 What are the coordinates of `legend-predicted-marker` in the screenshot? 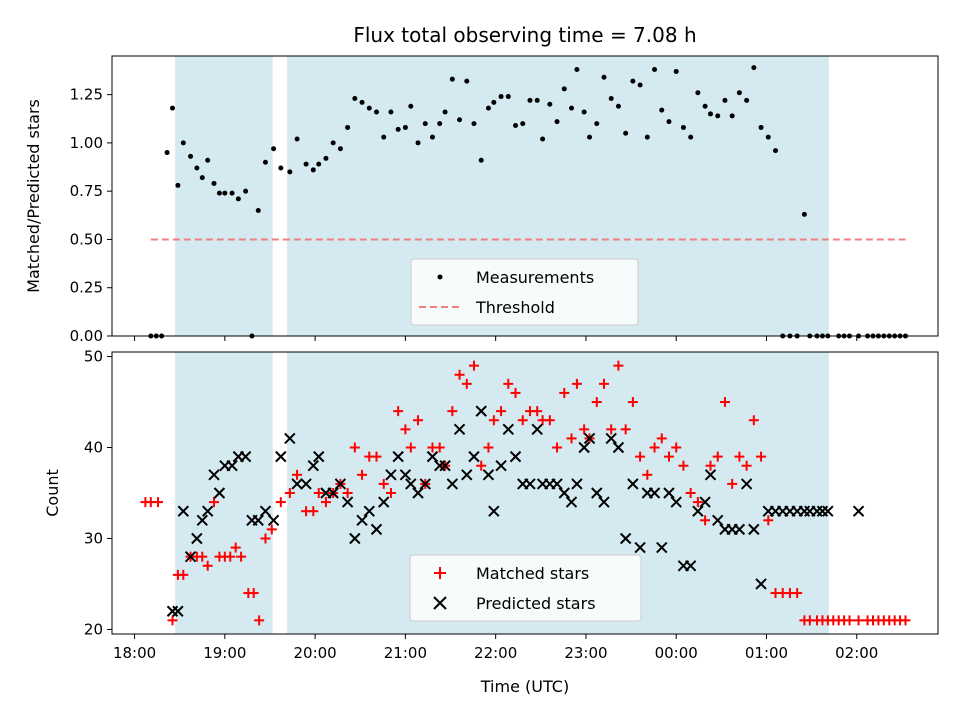 It's located at (440, 603).